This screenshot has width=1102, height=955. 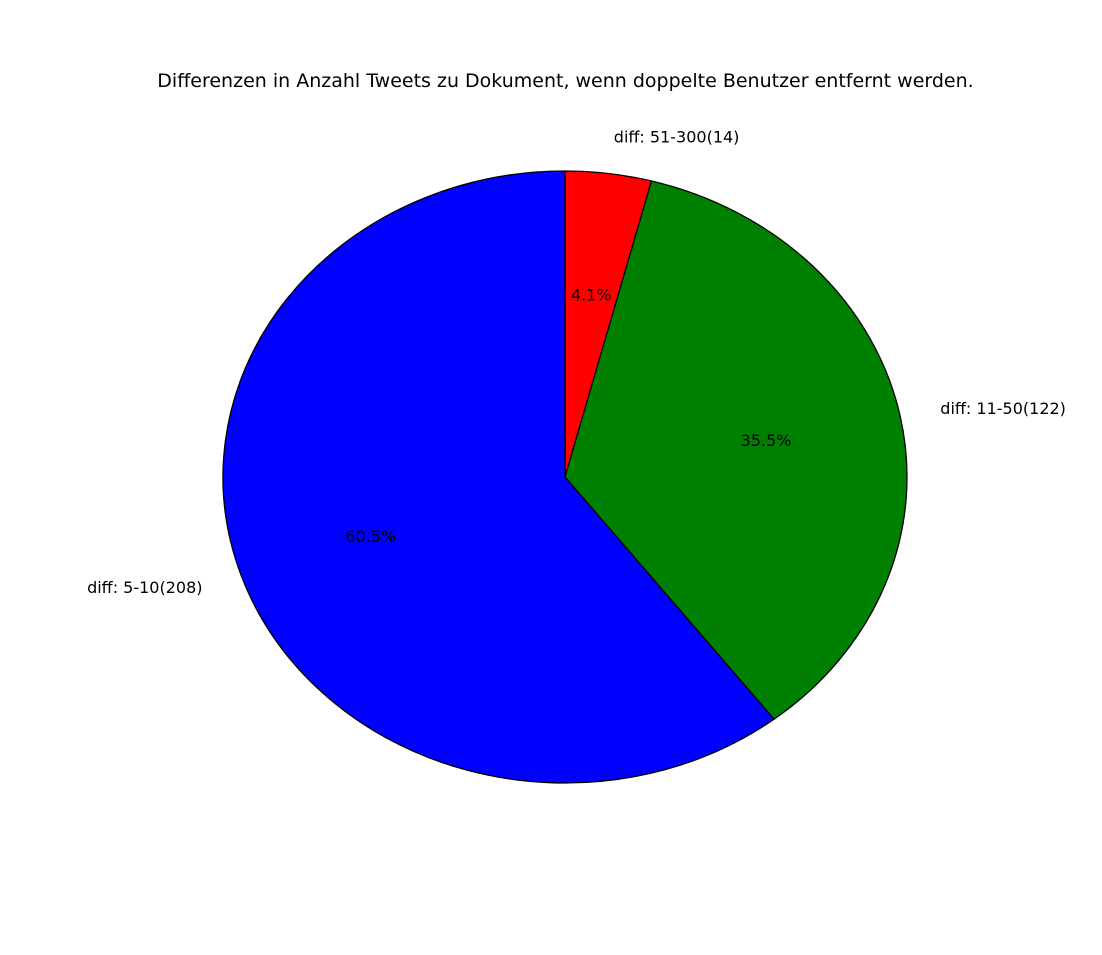 What do you see at coordinates (591, 294) in the screenshot?
I see `pie-percent-label-0: 4.1%` at bounding box center [591, 294].